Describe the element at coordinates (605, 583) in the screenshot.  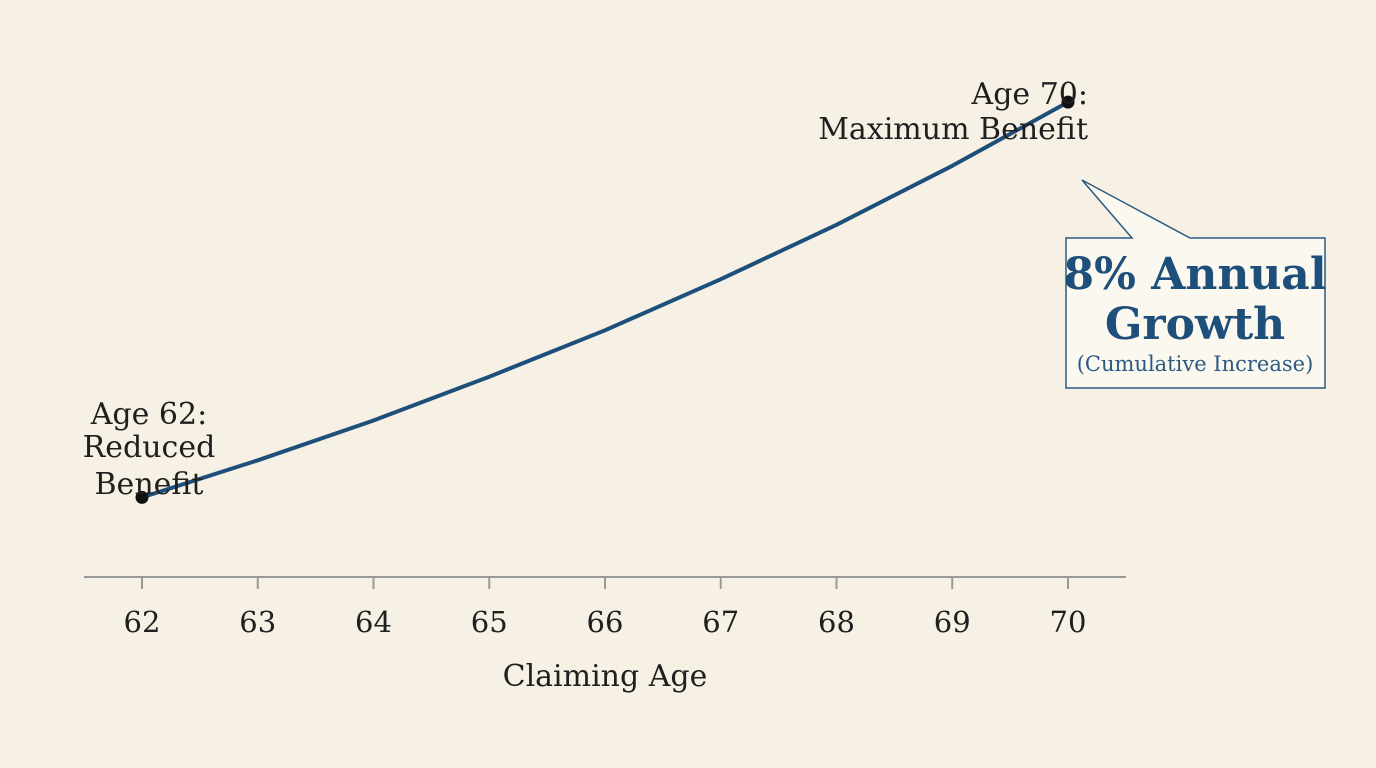
I see `x-axis-ticks` at that location.